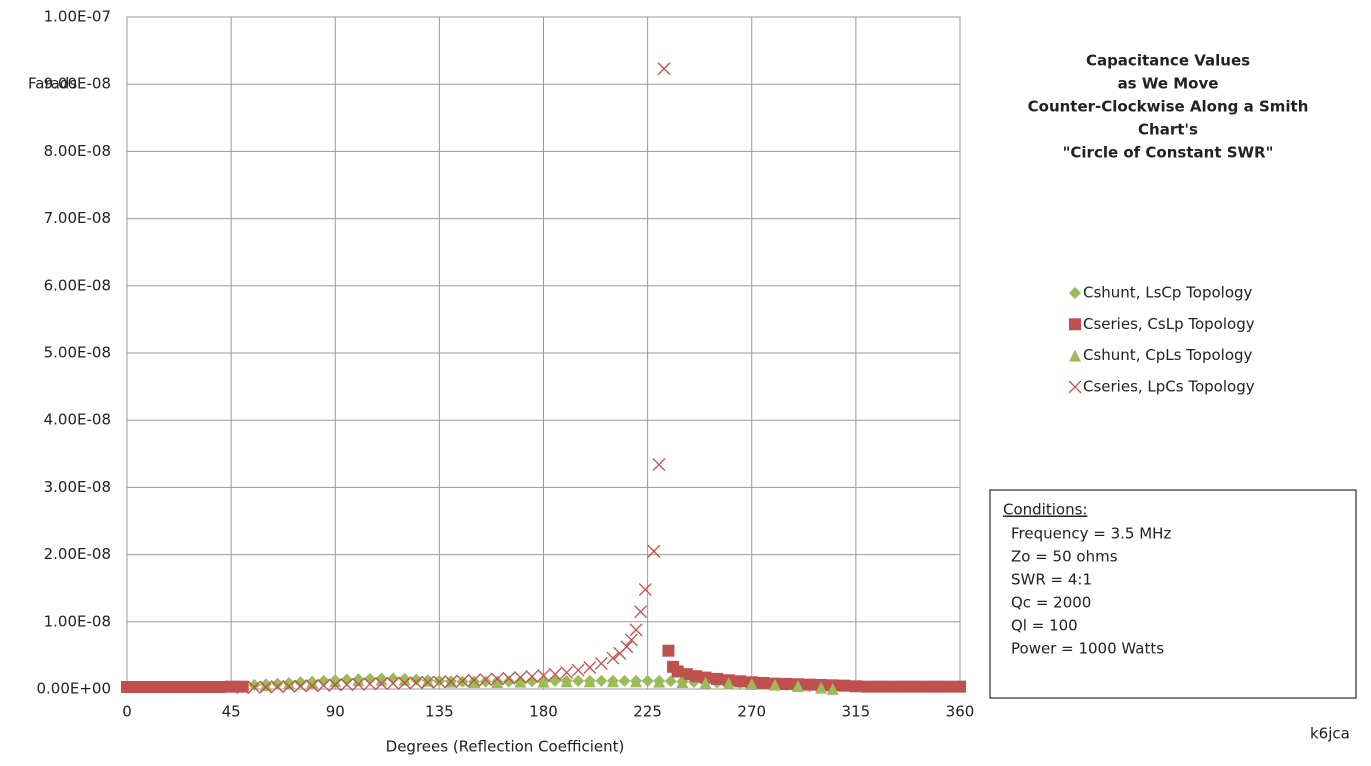  Describe the element at coordinates (1169, 324) in the screenshot. I see `legend-label: Cseries, CsLp Topology` at that location.